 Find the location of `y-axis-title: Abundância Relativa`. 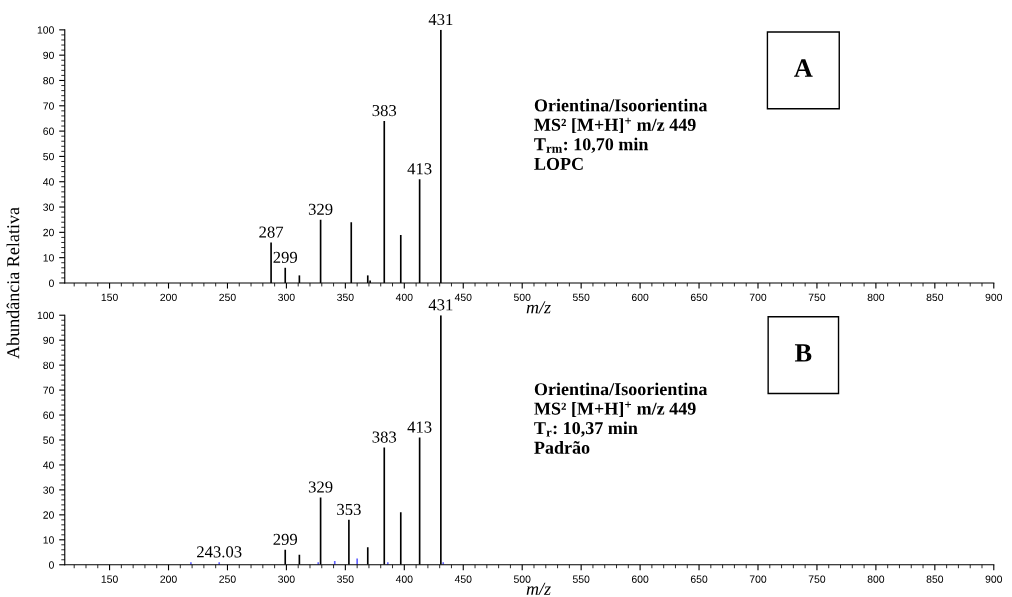

y-axis-title: Abundância Relativa is located at coordinates (13, 283).